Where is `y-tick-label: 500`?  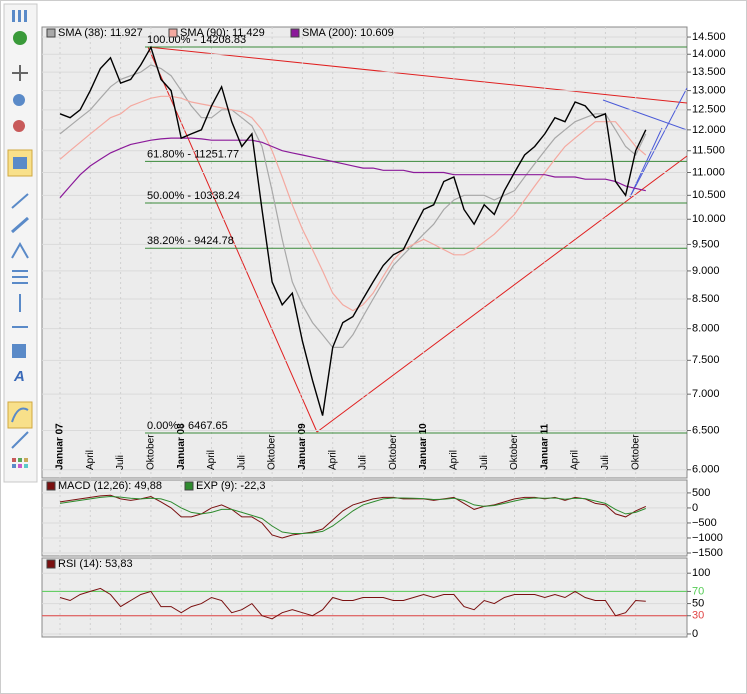
y-tick-label: 500 is located at coordinates (701, 493).